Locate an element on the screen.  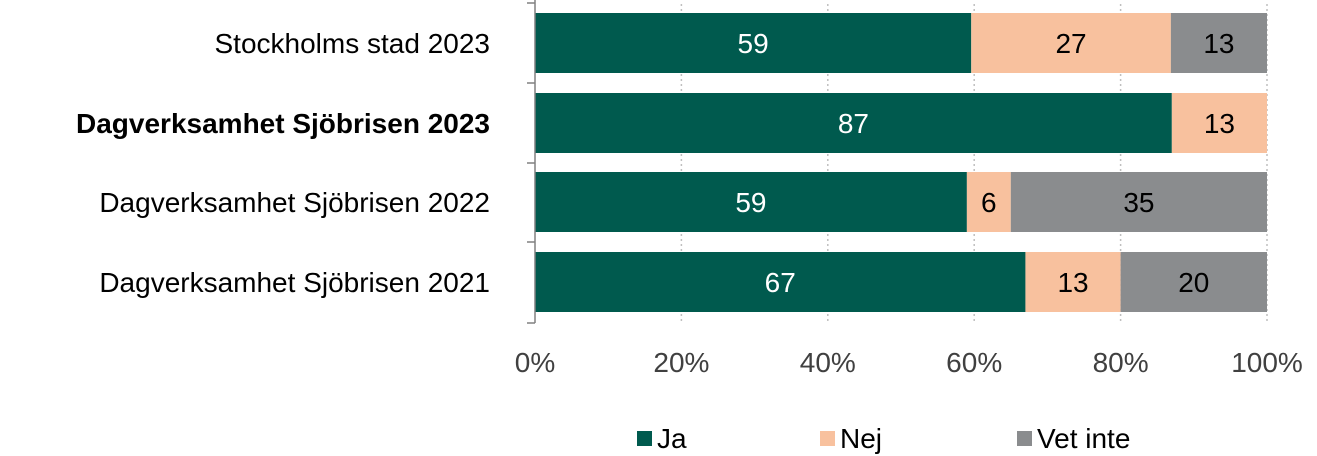
y-axis is located at coordinates (531, 162).